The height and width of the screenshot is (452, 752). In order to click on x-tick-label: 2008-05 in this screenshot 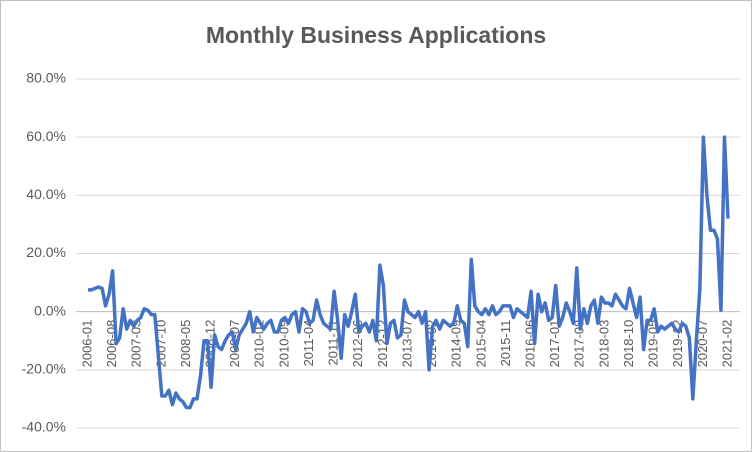, I will do `click(185, 344)`.